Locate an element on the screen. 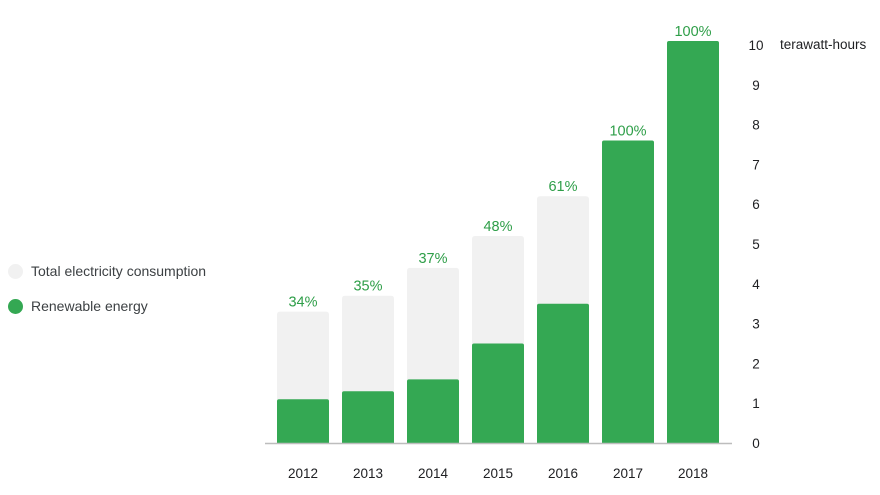 The image size is (880, 495). data-label-2015: 48% is located at coordinates (497, 227).